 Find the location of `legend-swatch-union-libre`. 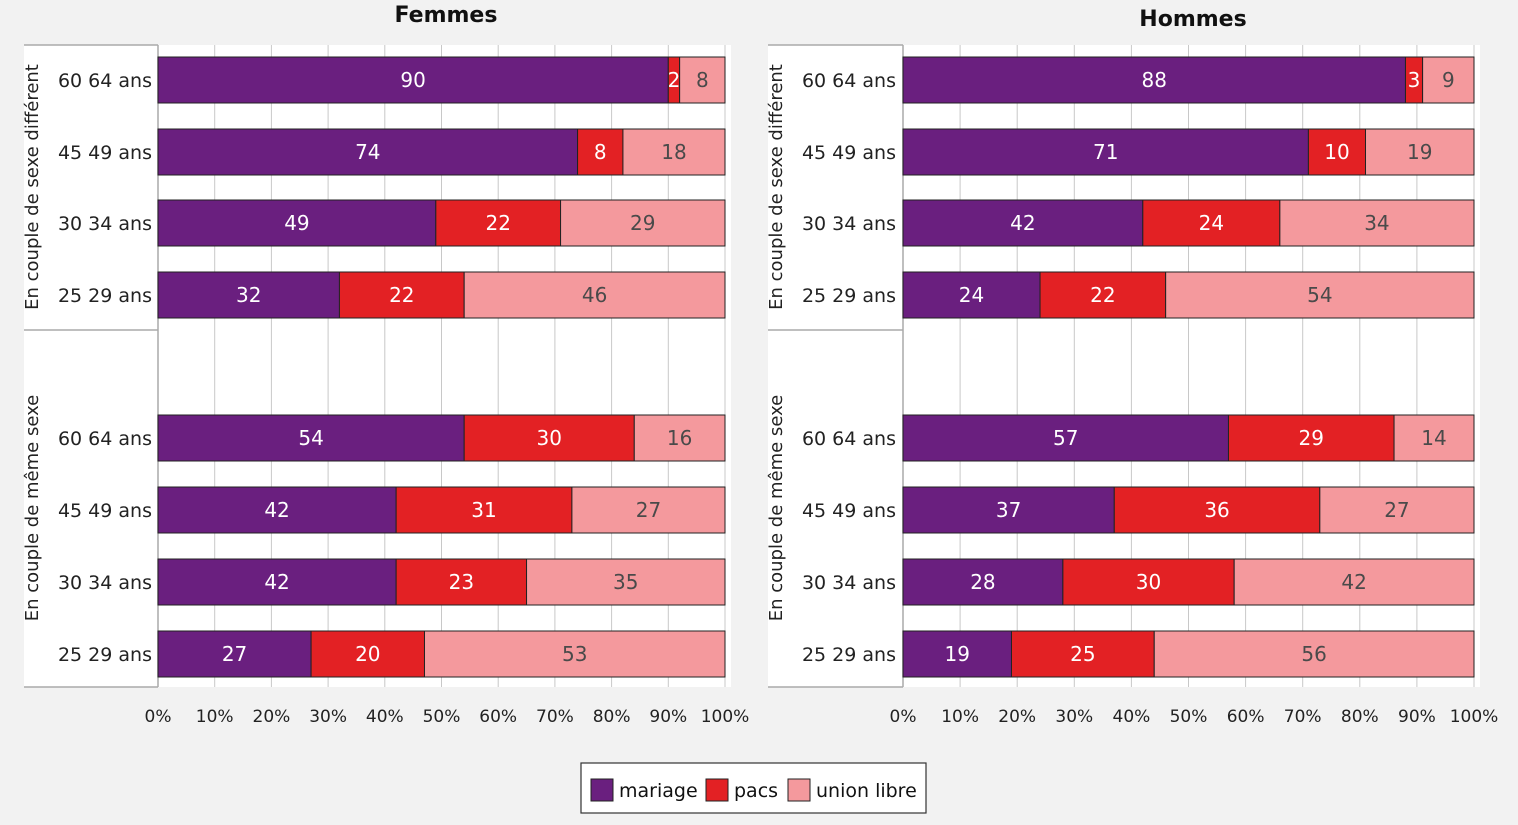

legend-swatch-union-libre is located at coordinates (799, 790).